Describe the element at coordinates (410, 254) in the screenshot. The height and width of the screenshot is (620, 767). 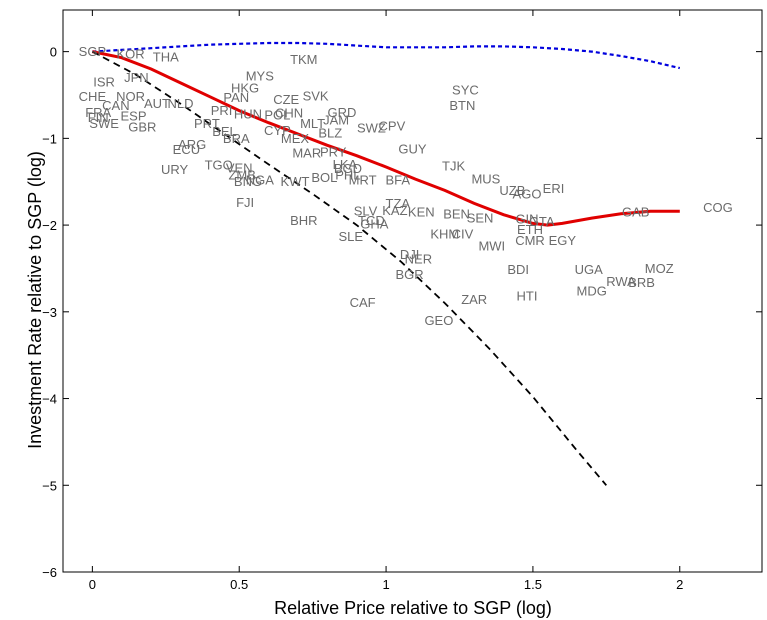
I see `country-point-dji: DJI` at that location.